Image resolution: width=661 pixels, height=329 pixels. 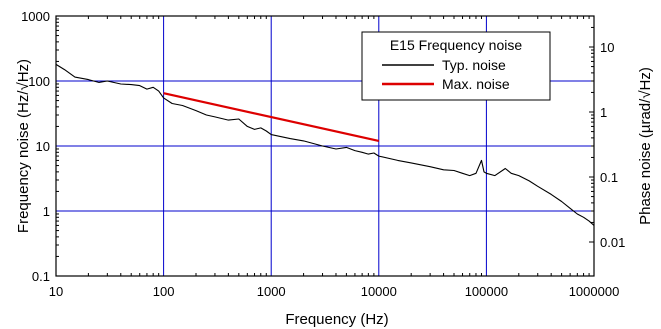 I want to click on y-tick-label: 1, so click(x=46, y=211).